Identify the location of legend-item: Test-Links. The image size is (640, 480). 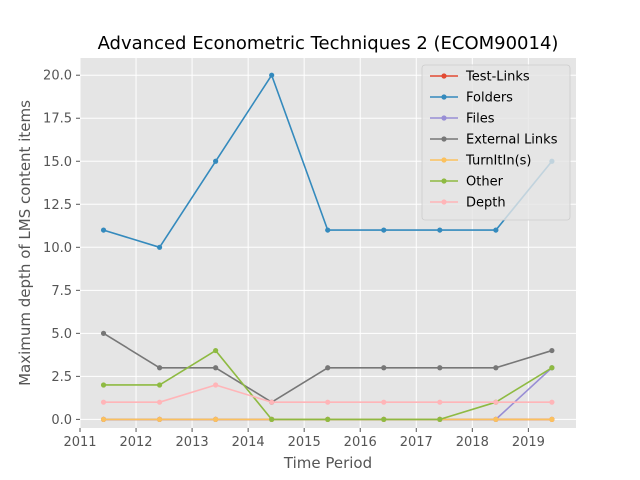
(480, 77).